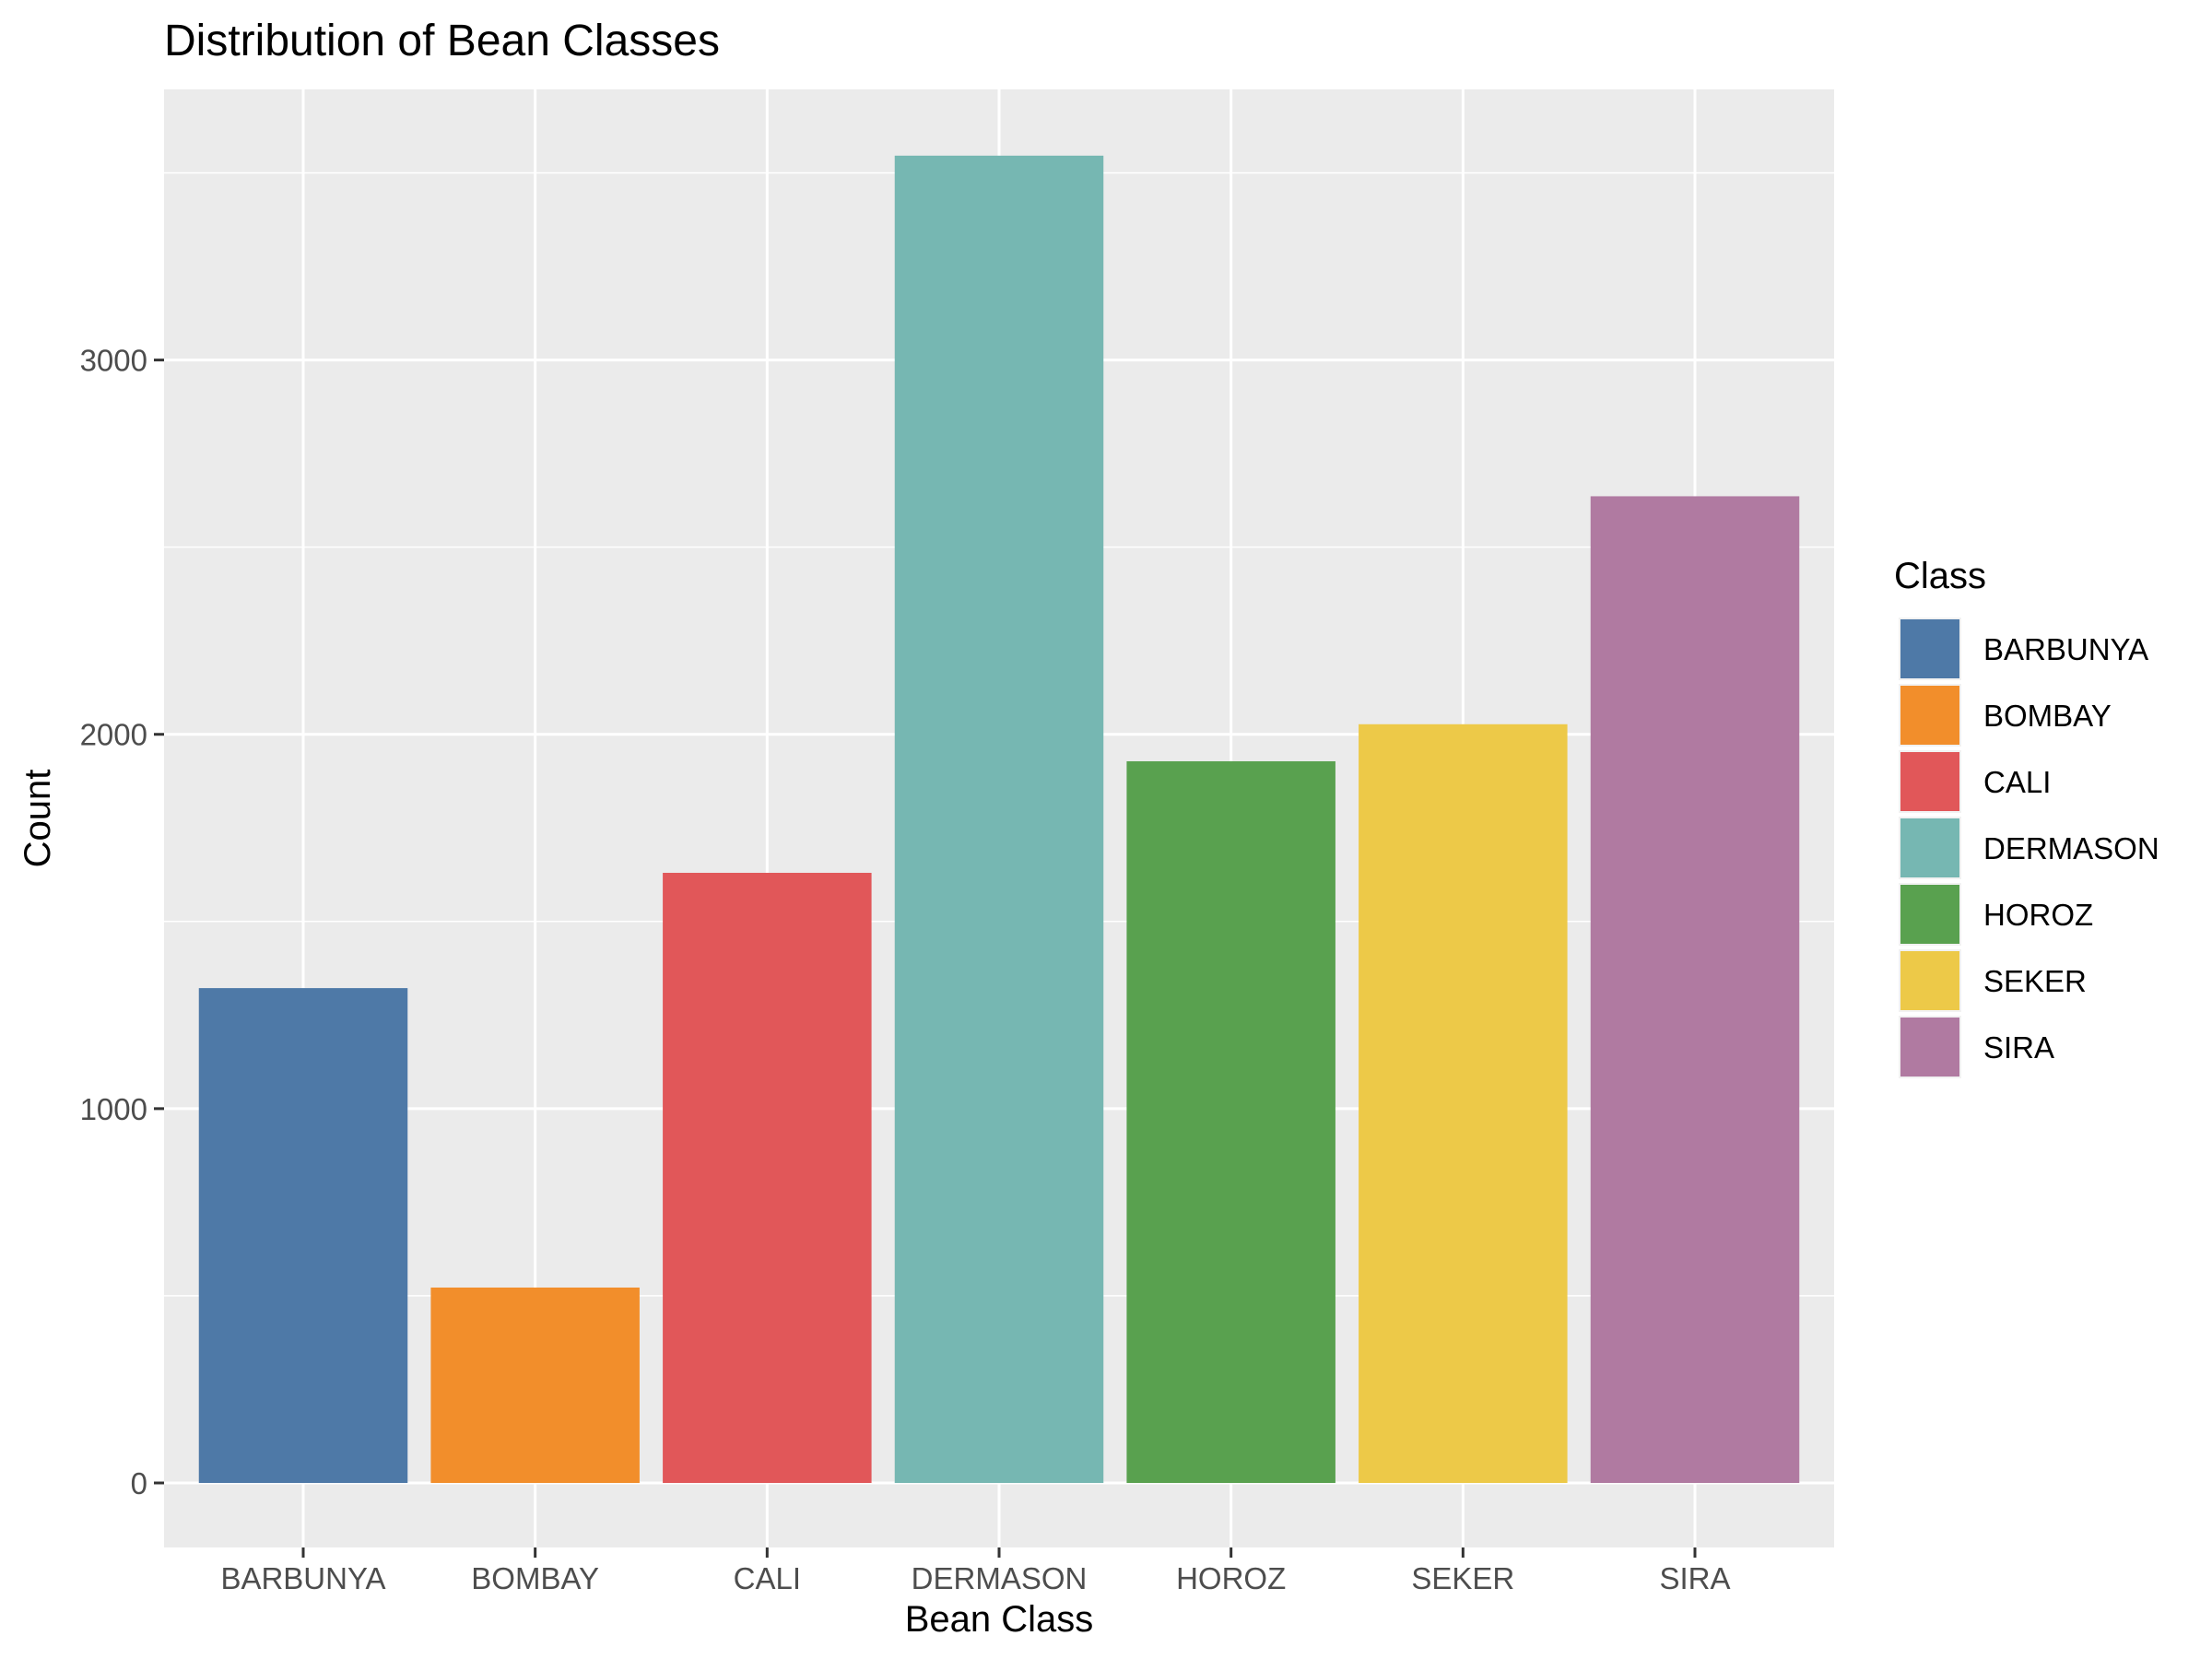  Describe the element at coordinates (122, 922) in the screenshot. I see `y-axis: 0 1000 2000 3000` at that location.